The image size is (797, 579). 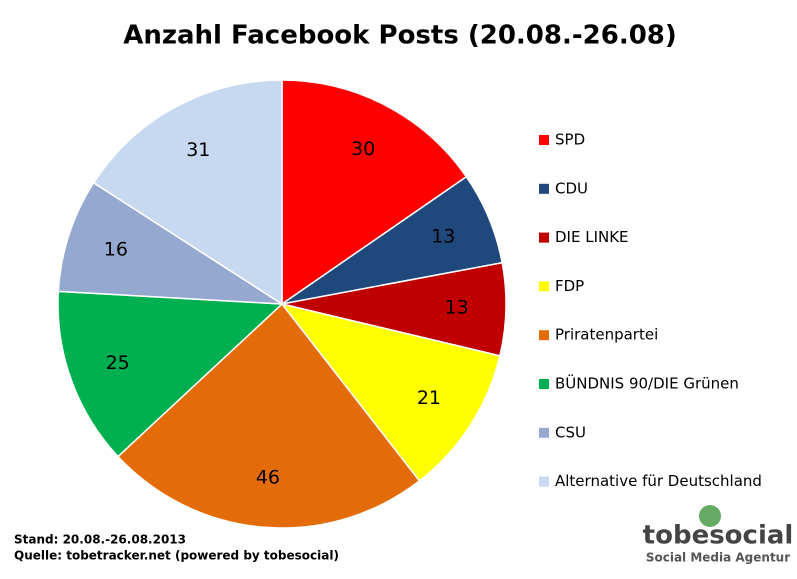 What do you see at coordinates (569, 286) in the screenshot?
I see `legend-label: FDP` at bounding box center [569, 286].